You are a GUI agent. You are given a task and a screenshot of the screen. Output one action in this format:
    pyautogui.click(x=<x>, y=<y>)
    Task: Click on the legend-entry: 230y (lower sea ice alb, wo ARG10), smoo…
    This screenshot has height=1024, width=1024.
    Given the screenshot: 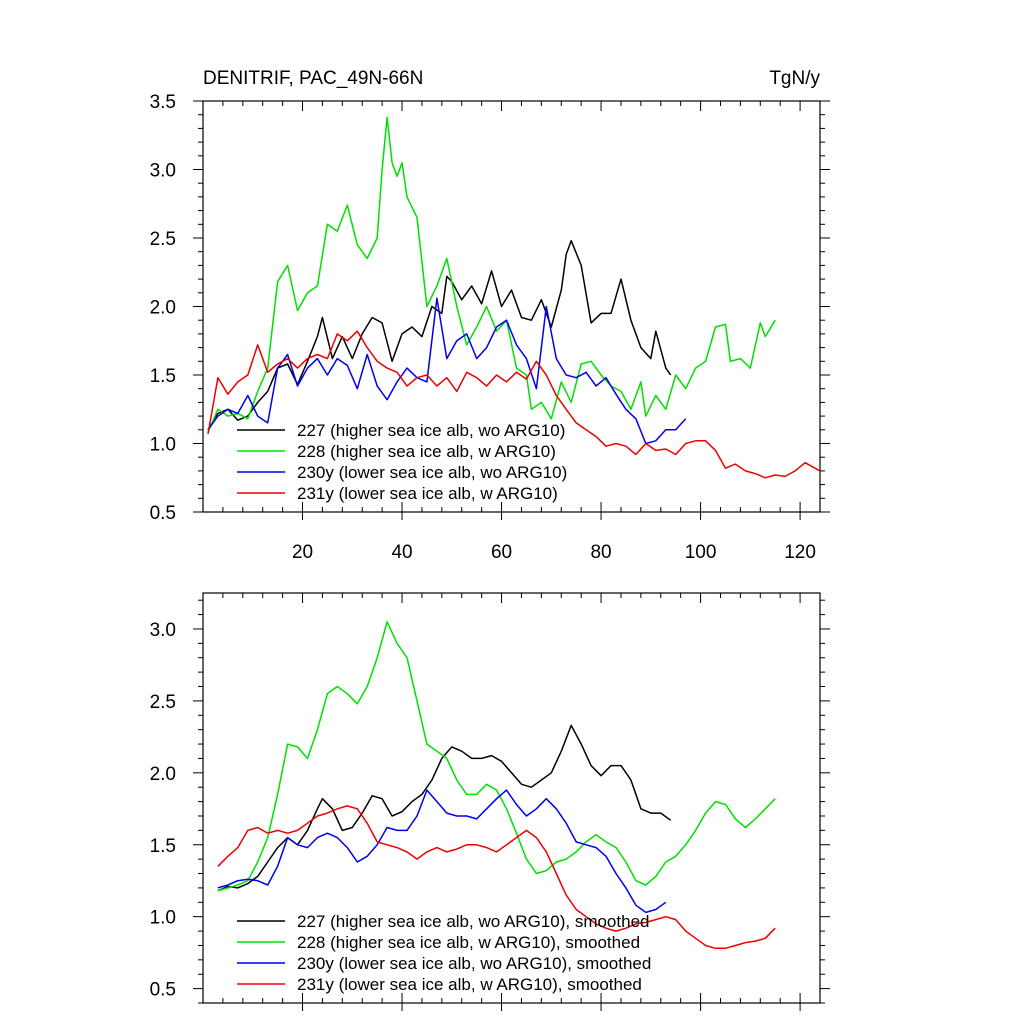 What is the action you would take?
    pyautogui.click(x=474, y=963)
    